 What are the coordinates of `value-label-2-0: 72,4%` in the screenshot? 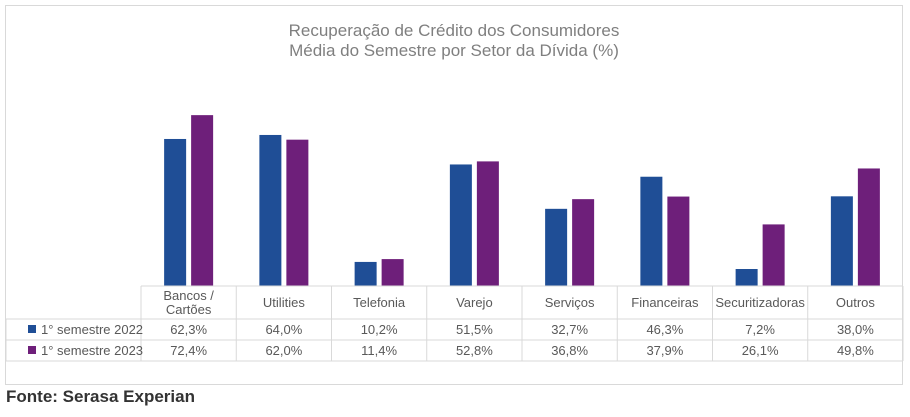 It's located at (188, 350).